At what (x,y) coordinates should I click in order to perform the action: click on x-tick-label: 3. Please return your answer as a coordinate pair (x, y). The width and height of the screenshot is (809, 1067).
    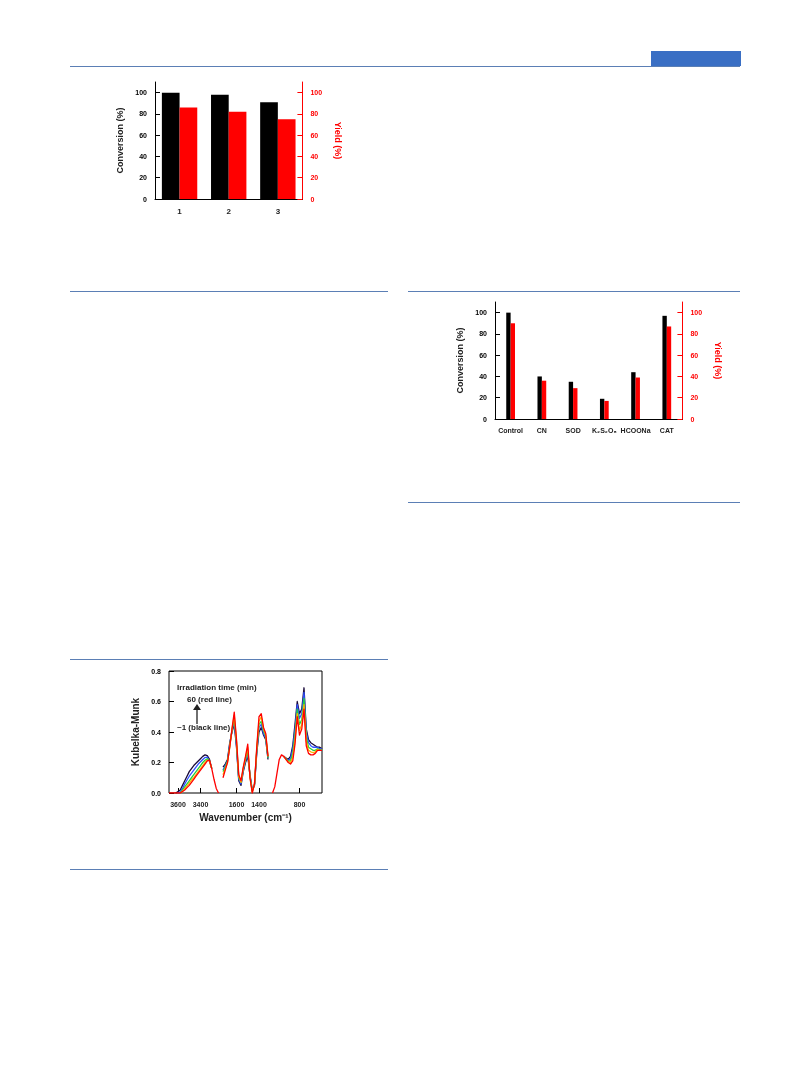
    Looking at the image, I should click on (278, 211).